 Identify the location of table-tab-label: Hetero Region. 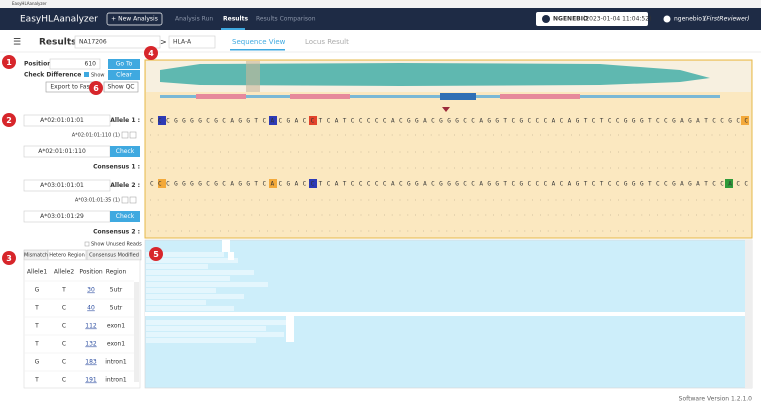
(67, 256).